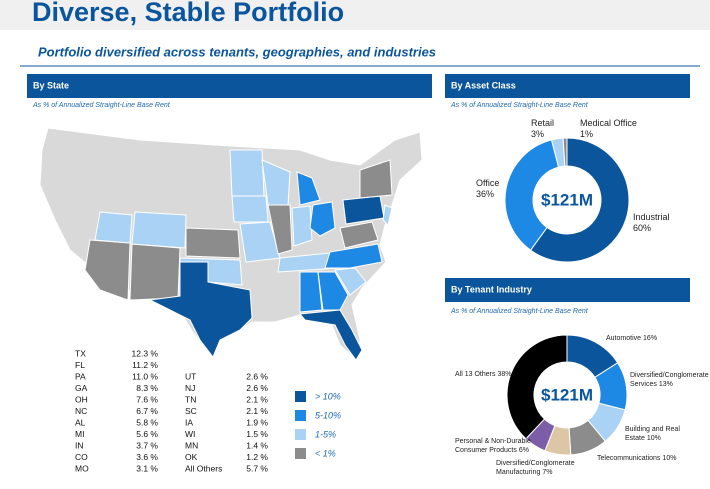 Image resolution: width=710 pixels, height=489 pixels. I want to click on slice-label: Industrial 60%, so click(663, 223).